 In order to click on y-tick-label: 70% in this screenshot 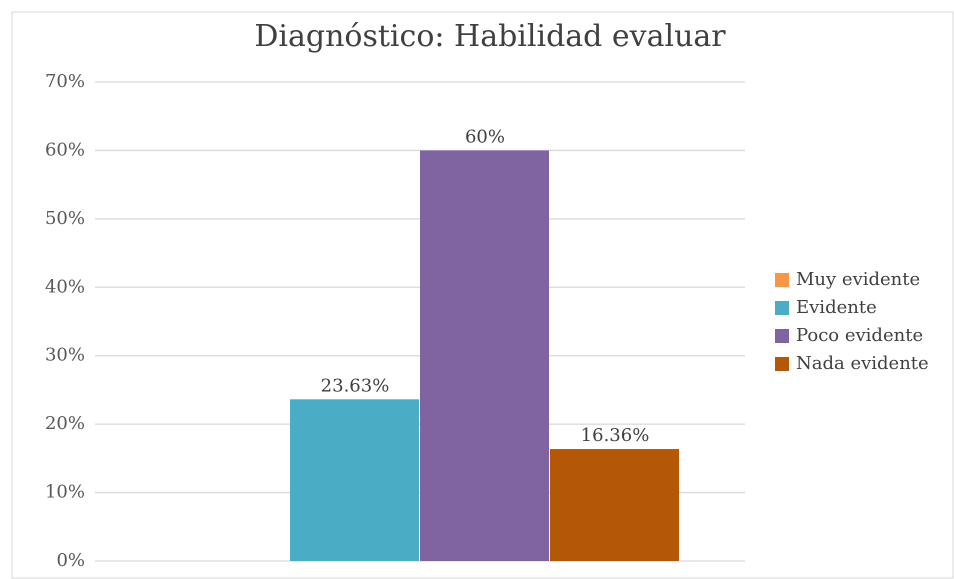, I will do `click(65, 81)`.